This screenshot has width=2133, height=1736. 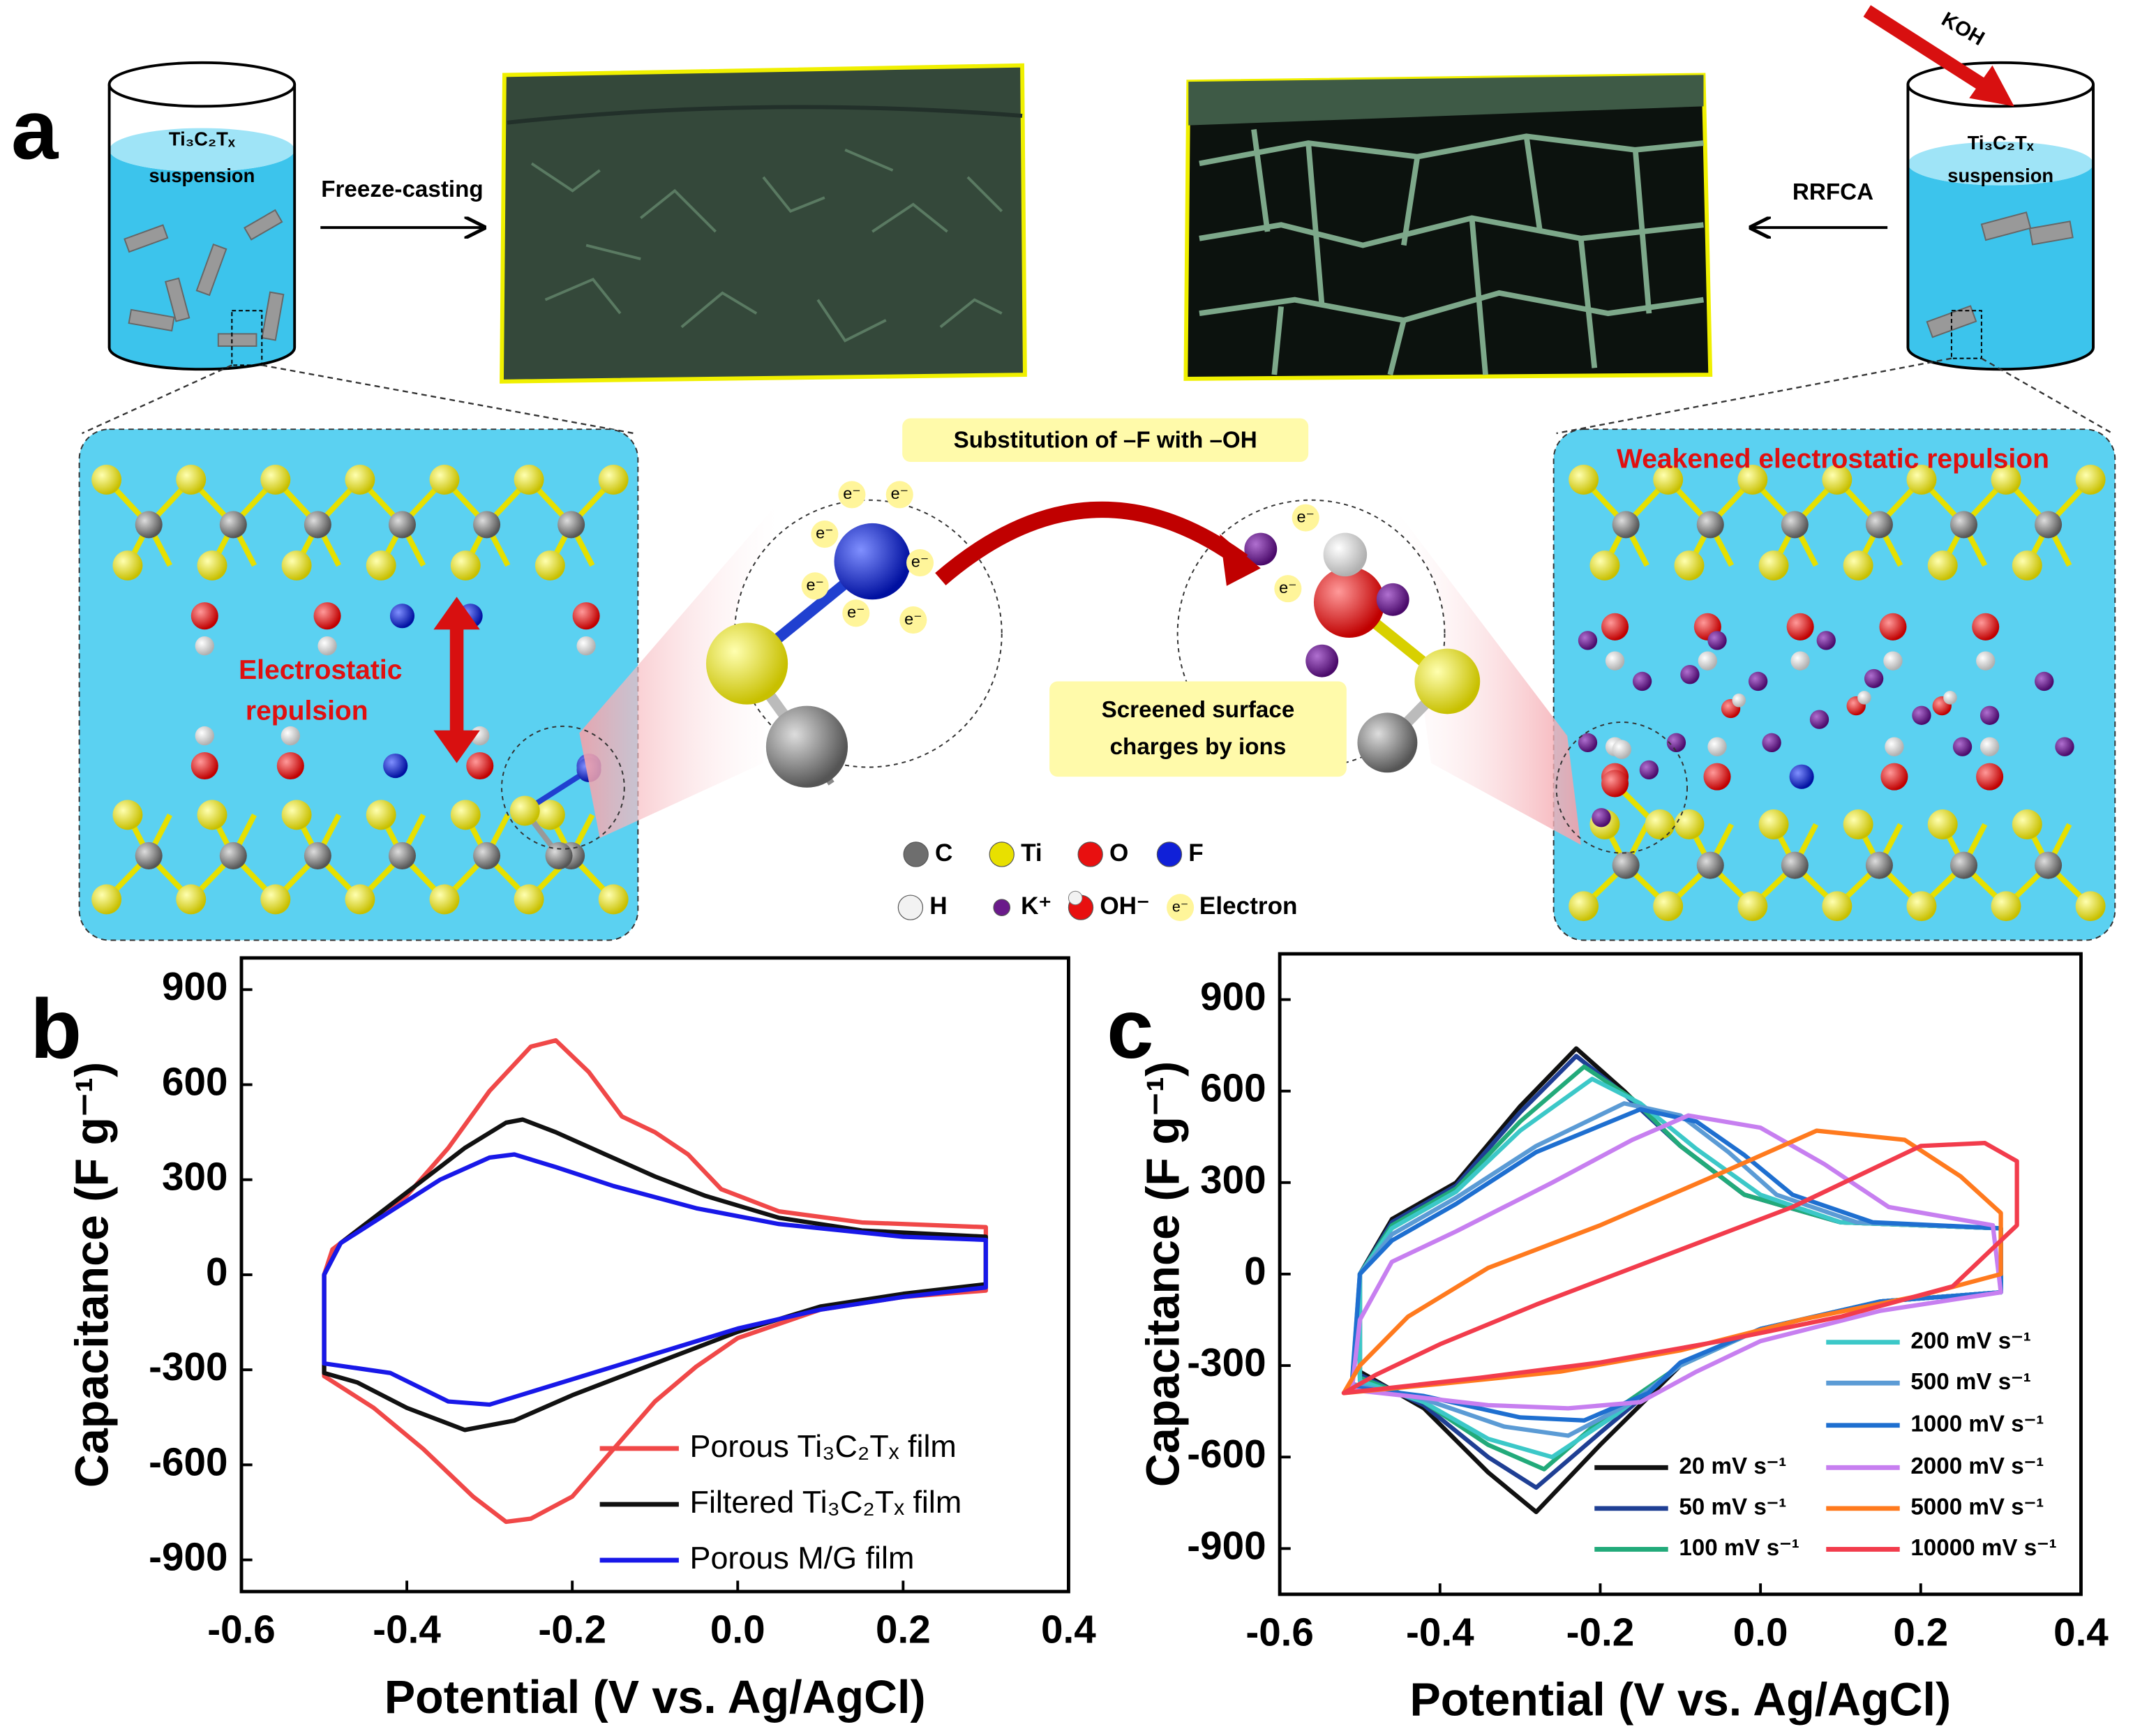 What do you see at coordinates (1198, 747) in the screenshot?
I see `note: charges by ions` at bounding box center [1198, 747].